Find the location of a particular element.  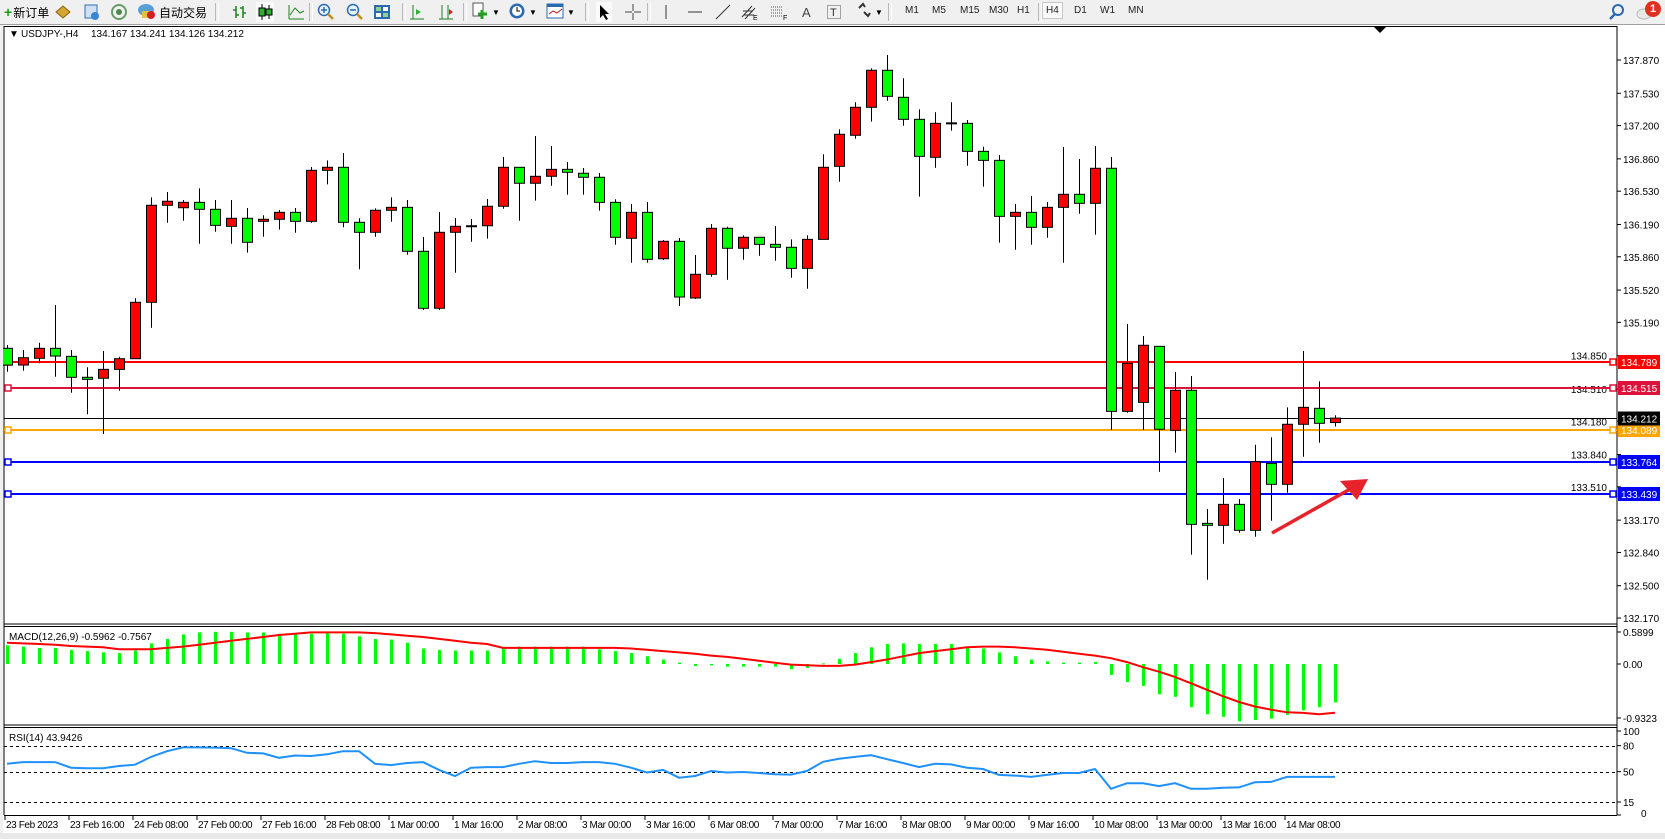

level-price-tag-text: 133.439 is located at coordinates (1639, 495).